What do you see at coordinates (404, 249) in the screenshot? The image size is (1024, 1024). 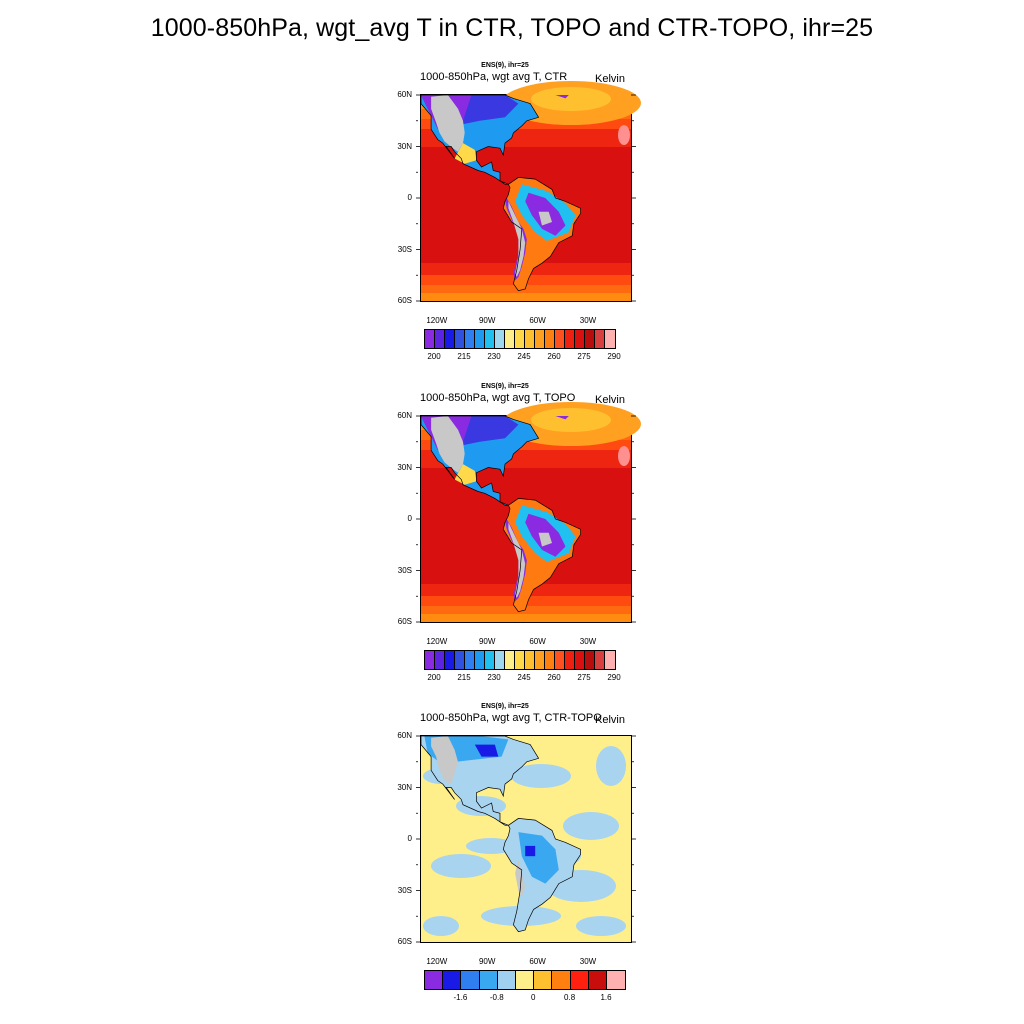 I see `lat-tick-label: 30S` at bounding box center [404, 249].